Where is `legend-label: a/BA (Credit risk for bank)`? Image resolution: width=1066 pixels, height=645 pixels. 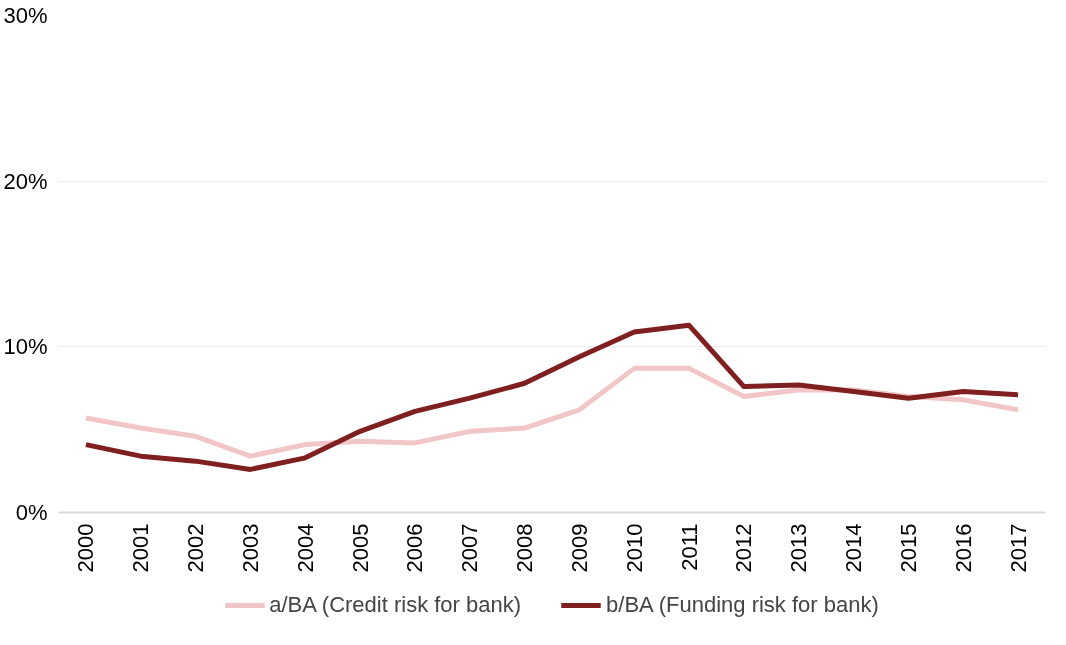 legend-label: a/BA (Credit risk for bank) is located at coordinates (395, 605).